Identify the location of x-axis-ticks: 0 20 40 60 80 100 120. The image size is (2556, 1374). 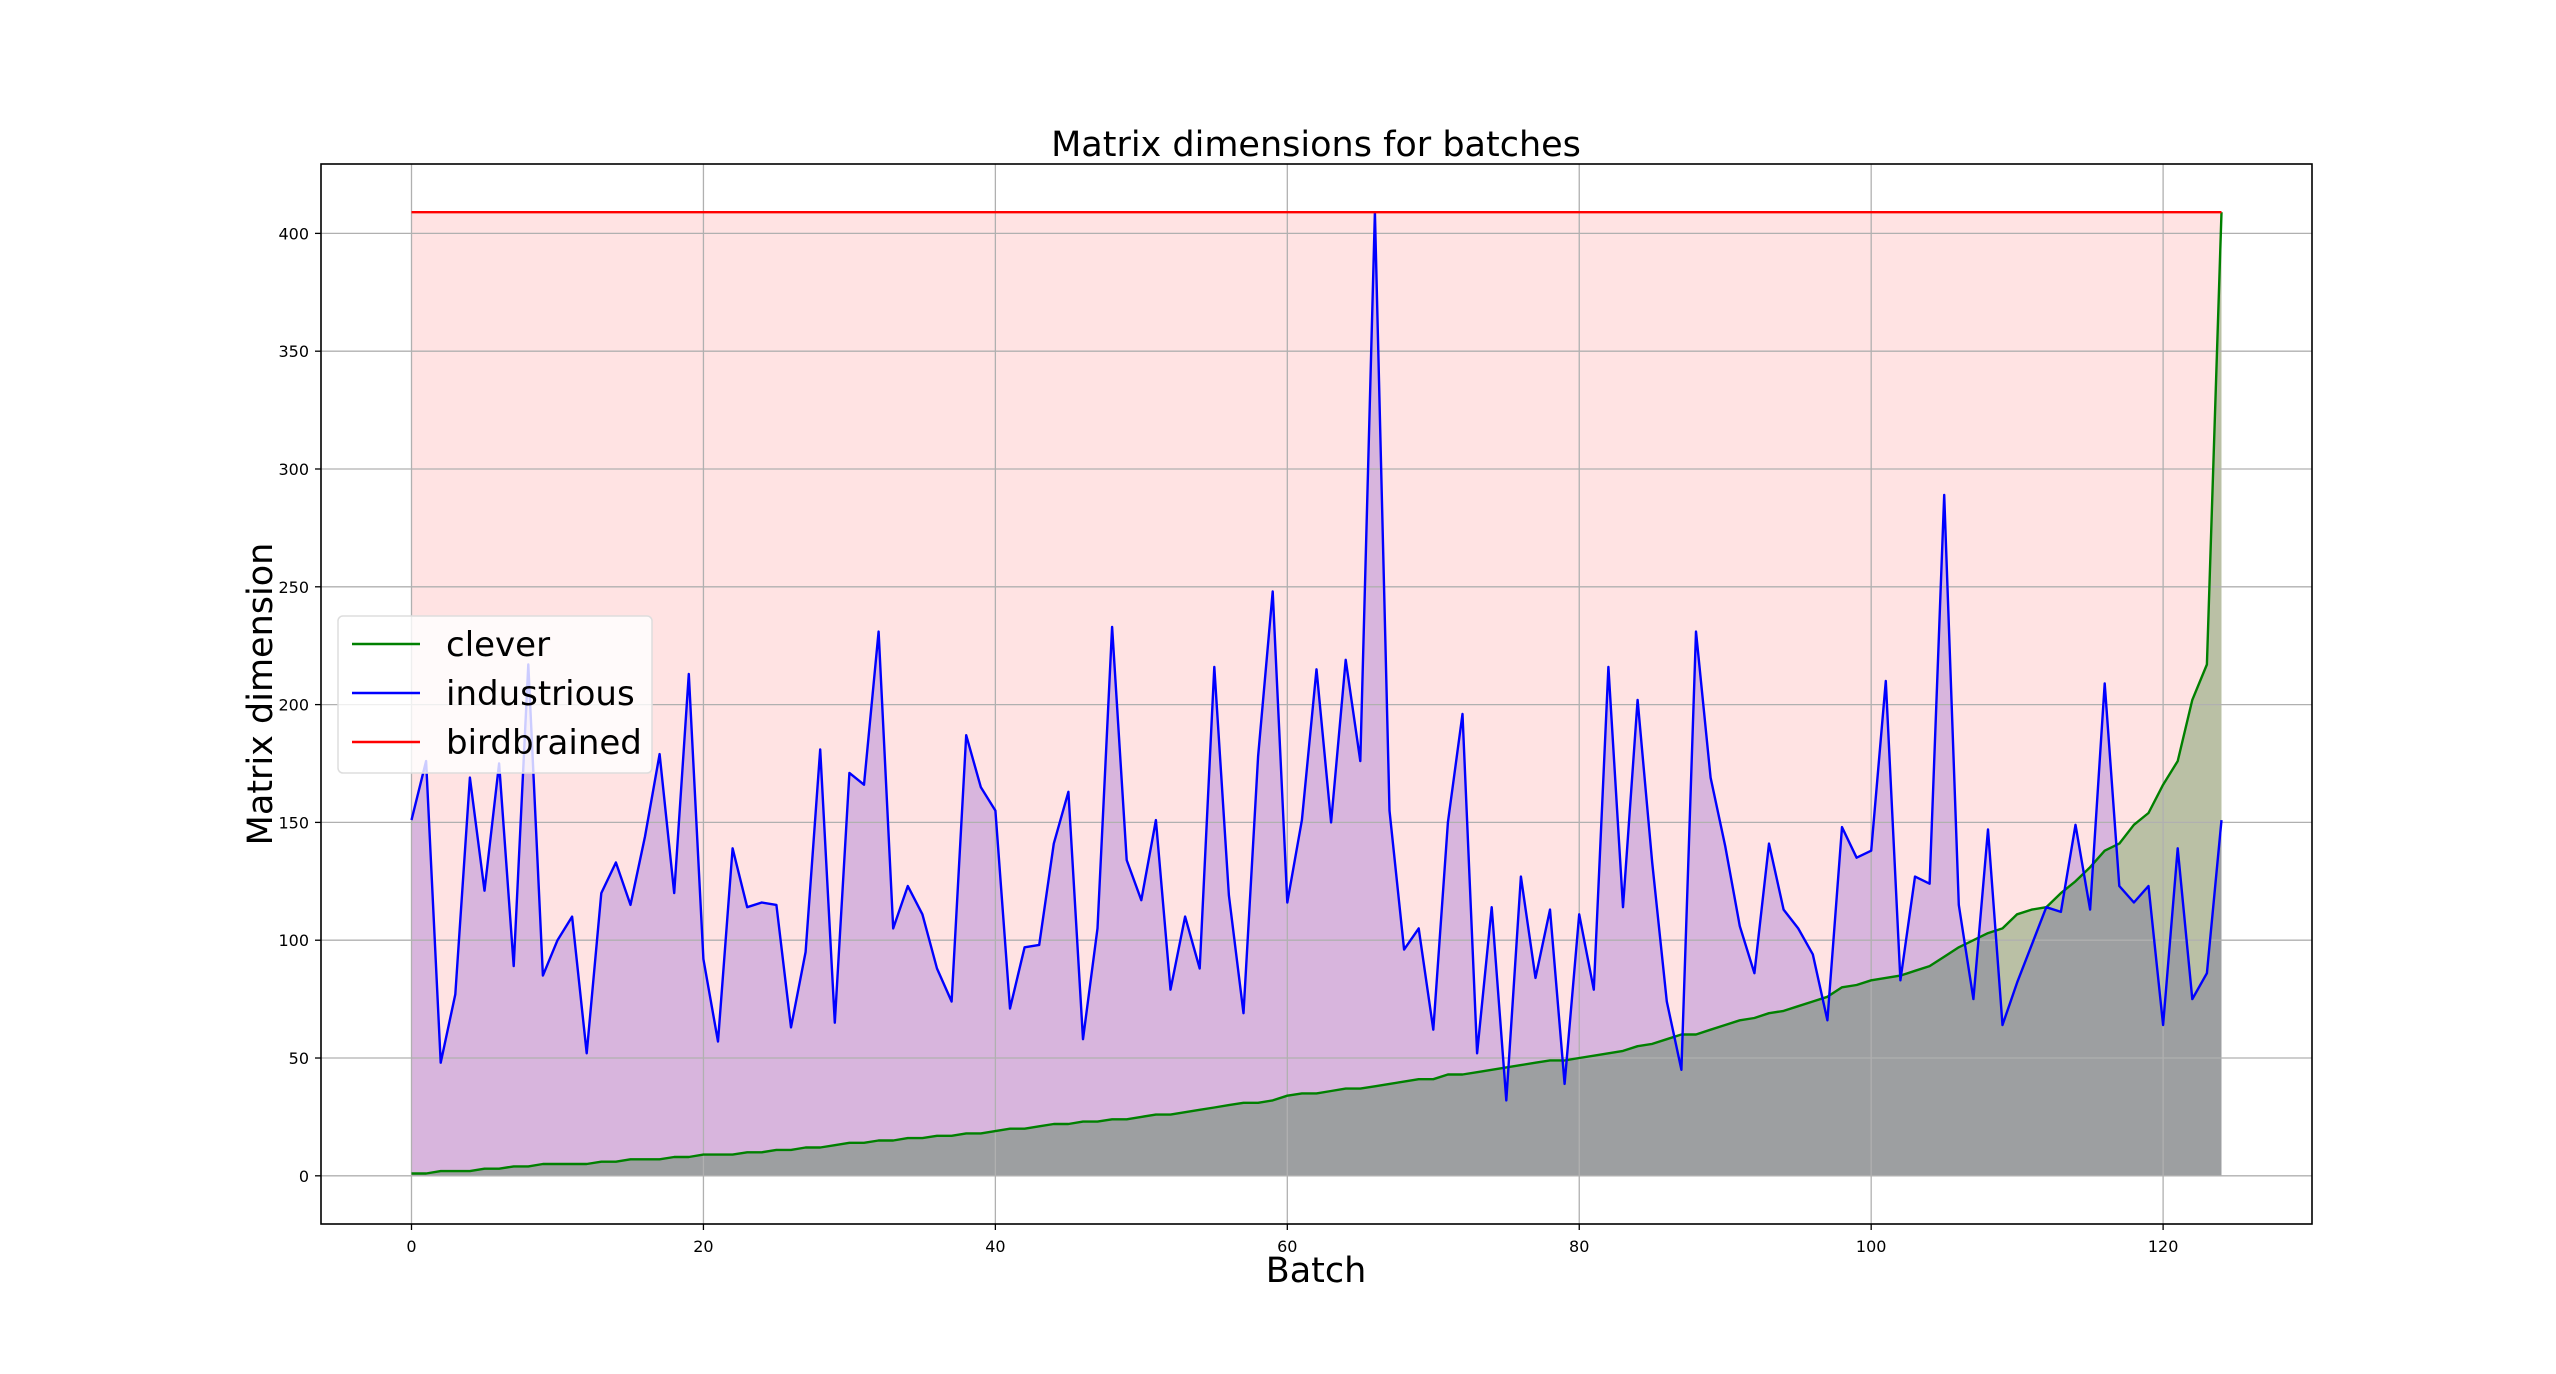
(1292, 1240).